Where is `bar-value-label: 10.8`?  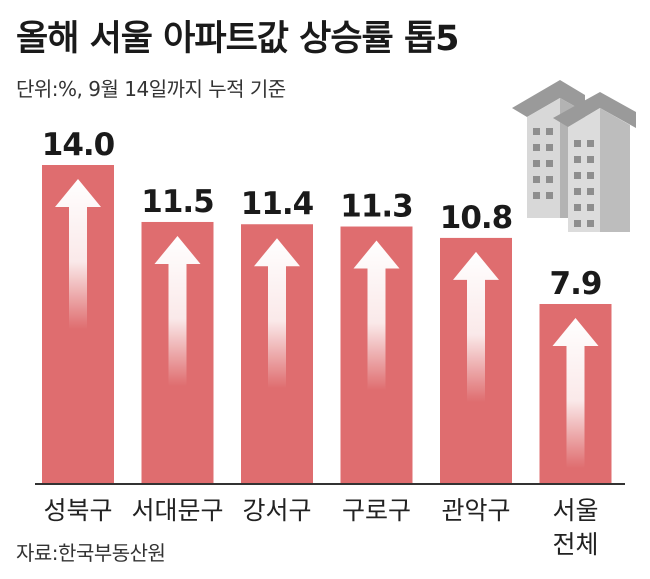 bar-value-label: 10.8 is located at coordinates (476, 218).